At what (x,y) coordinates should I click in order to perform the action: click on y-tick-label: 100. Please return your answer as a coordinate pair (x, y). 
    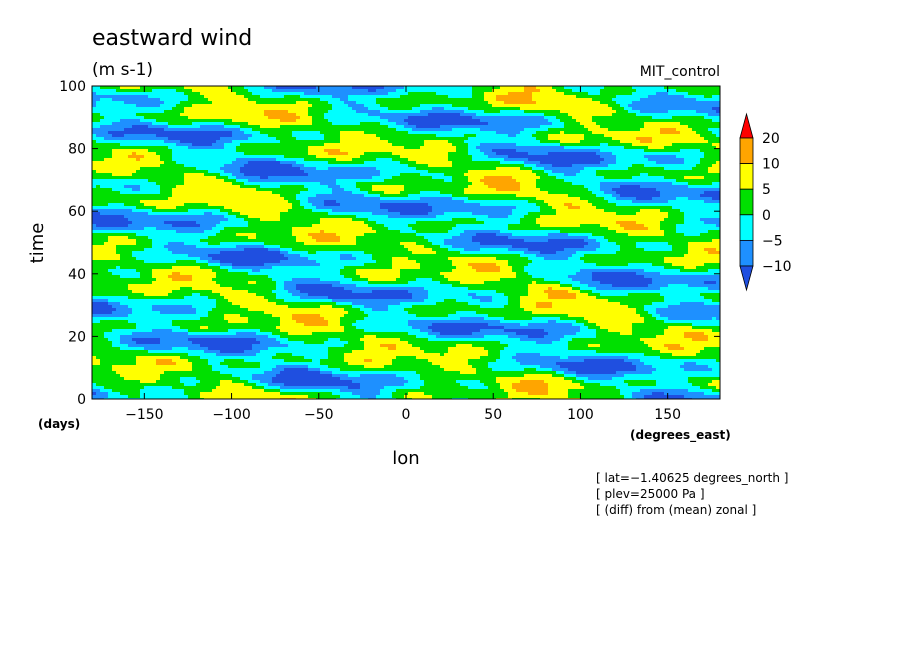
    Looking at the image, I should click on (72, 87).